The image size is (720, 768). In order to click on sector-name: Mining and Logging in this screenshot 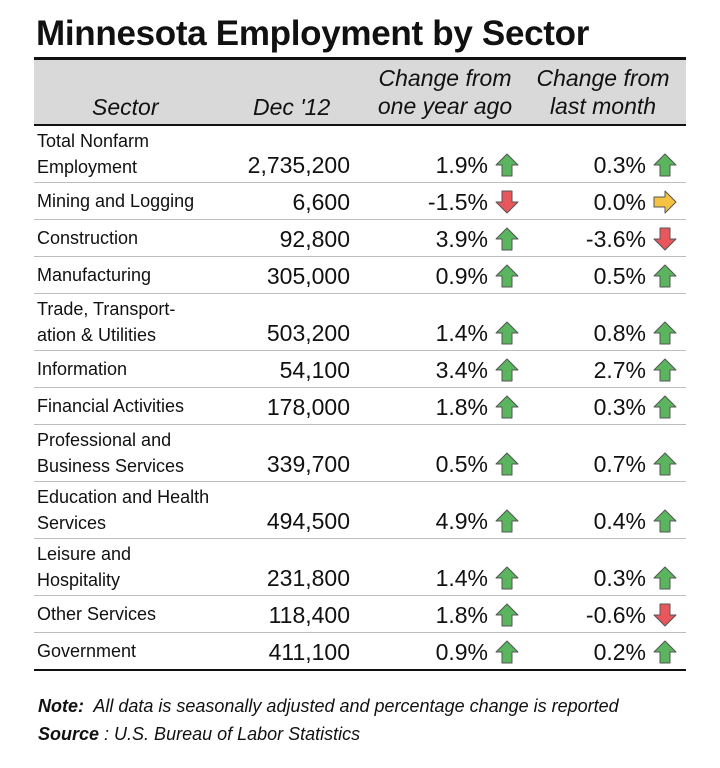, I will do `click(115, 201)`.